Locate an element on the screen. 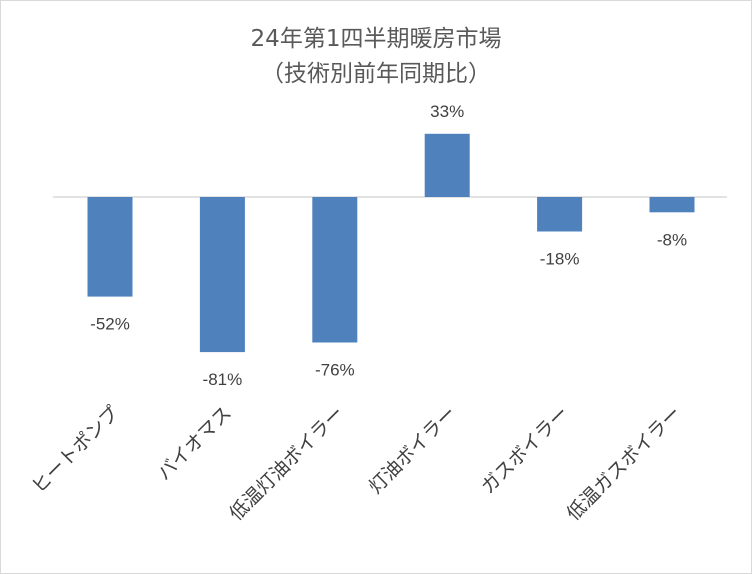 The width and height of the screenshot is (752, 574). chart-subtitle: （技術別前年同期比） is located at coordinates (376, 74).